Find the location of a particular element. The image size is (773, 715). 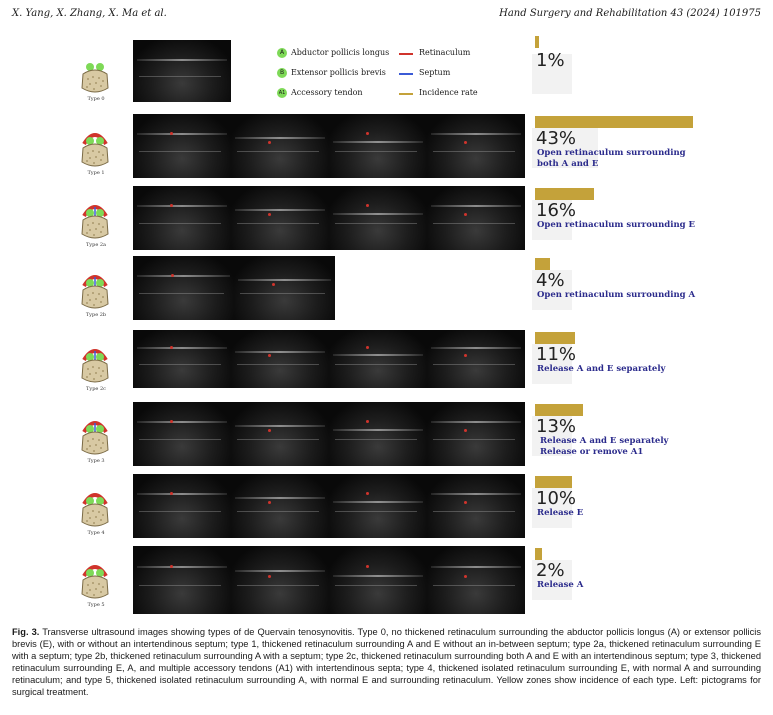

incidence-value-label: 4% is located at coordinates (550, 280).